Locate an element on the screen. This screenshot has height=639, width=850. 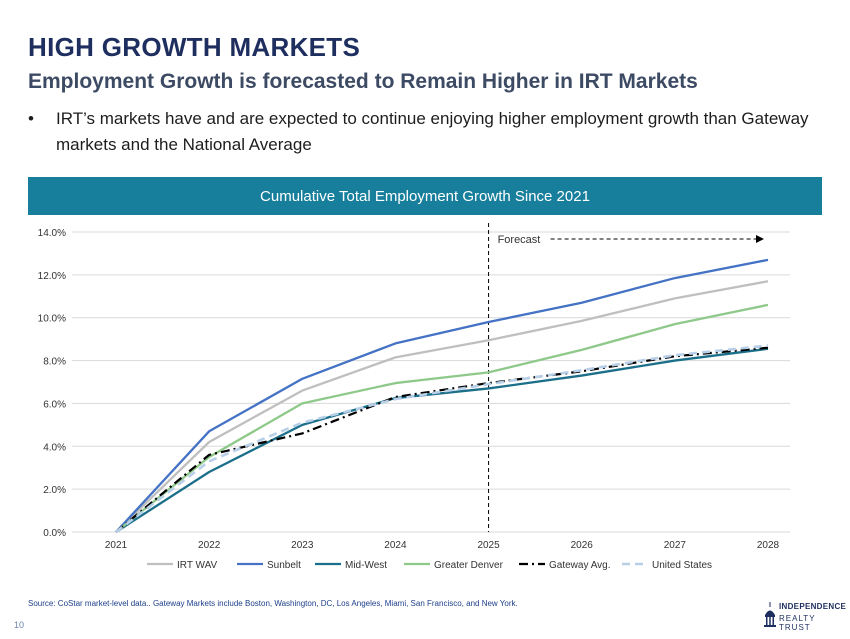
legend-label: Greater Denver is located at coordinates (469, 565).